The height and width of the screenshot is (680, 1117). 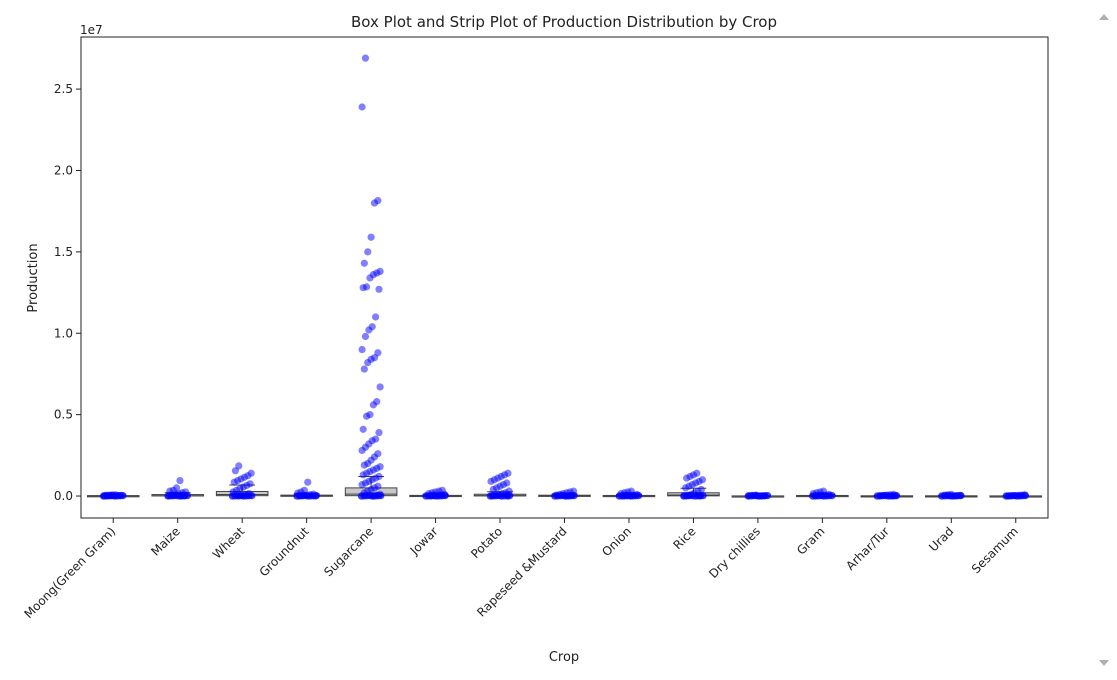 What do you see at coordinates (867, 548) in the screenshot?
I see `x-tick-label: Arhar/Tur` at bounding box center [867, 548].